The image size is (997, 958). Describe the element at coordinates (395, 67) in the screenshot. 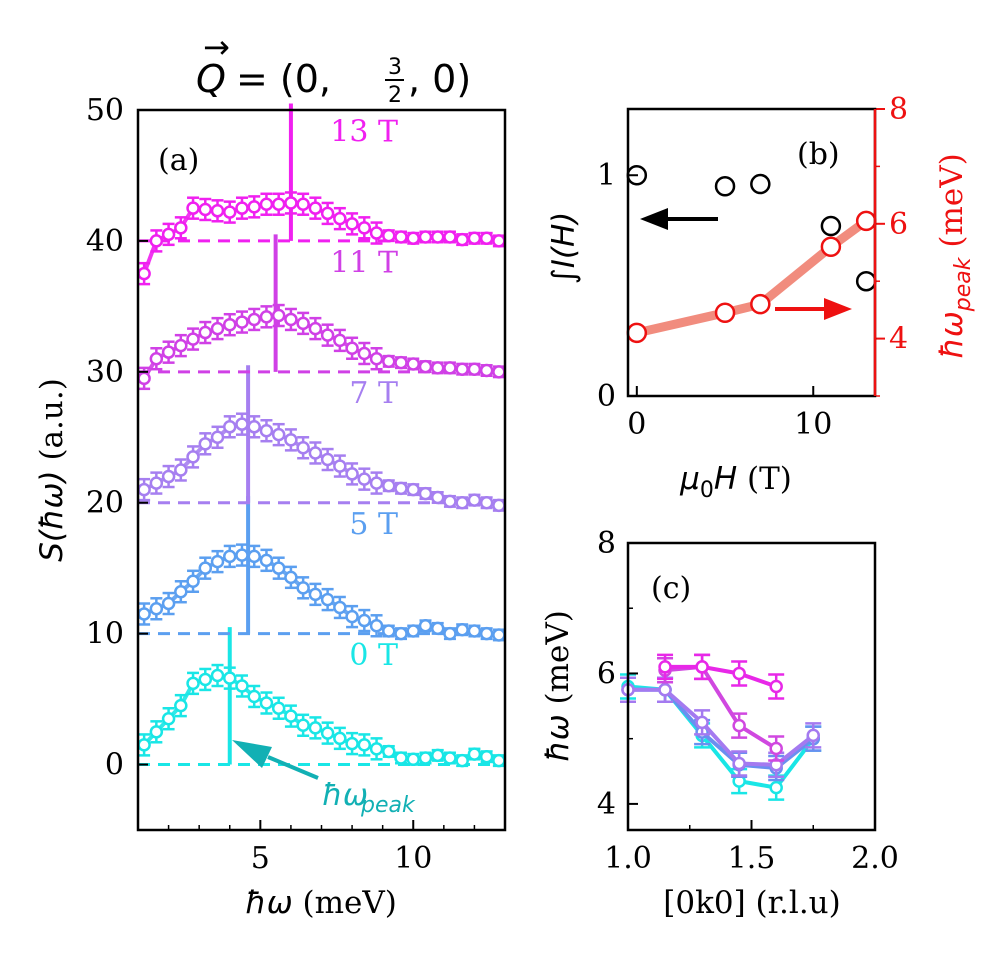

I see `title-num: 3` at that location.